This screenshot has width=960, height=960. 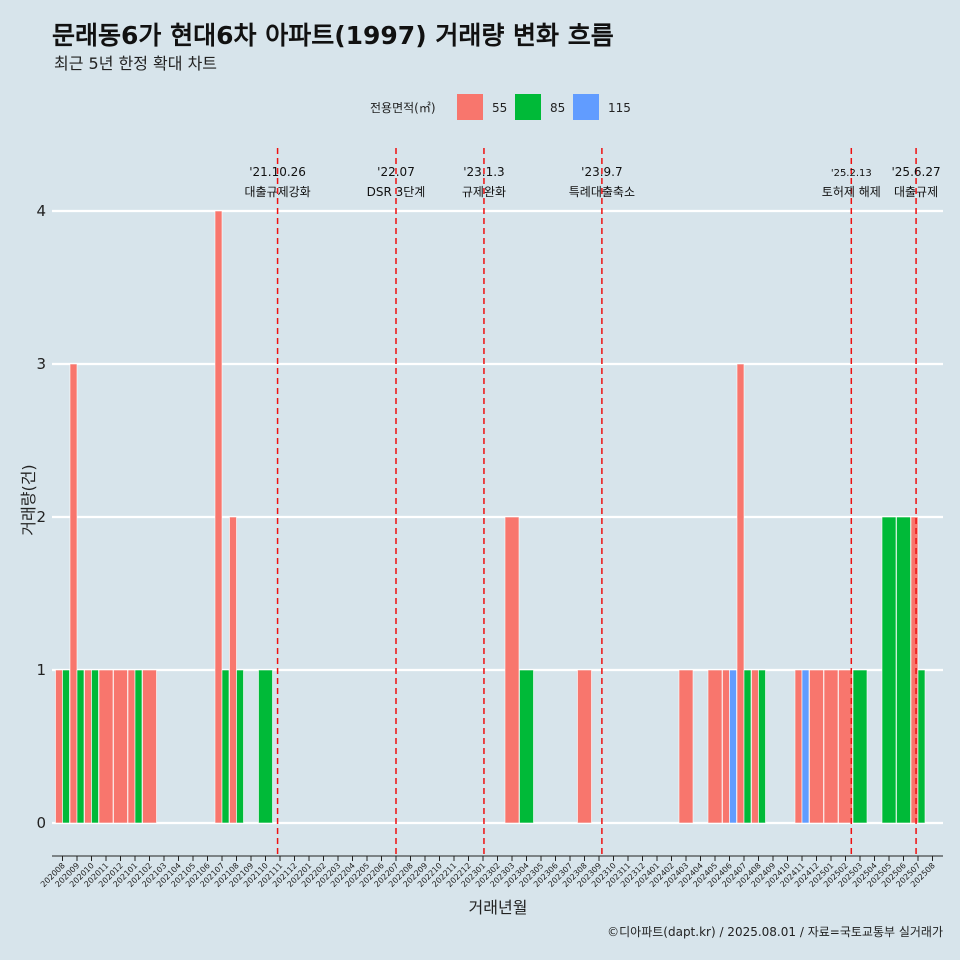 I want to click on event-date-4: '25.2.13, so click(x=851, y=173).